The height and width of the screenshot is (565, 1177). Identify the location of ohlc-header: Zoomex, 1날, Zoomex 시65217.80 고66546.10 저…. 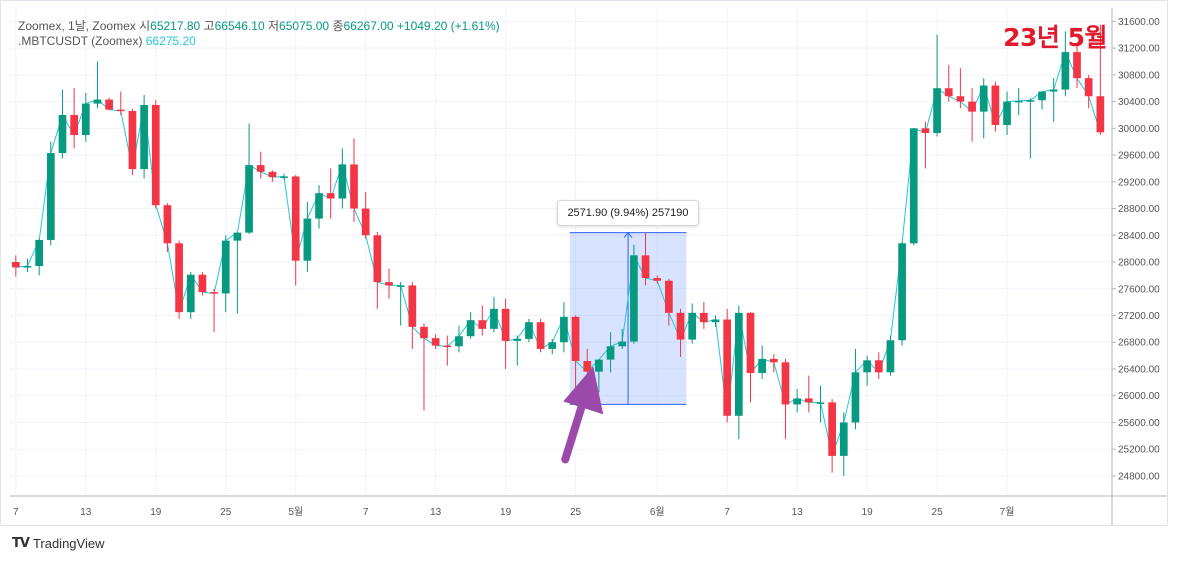
(259, 25).